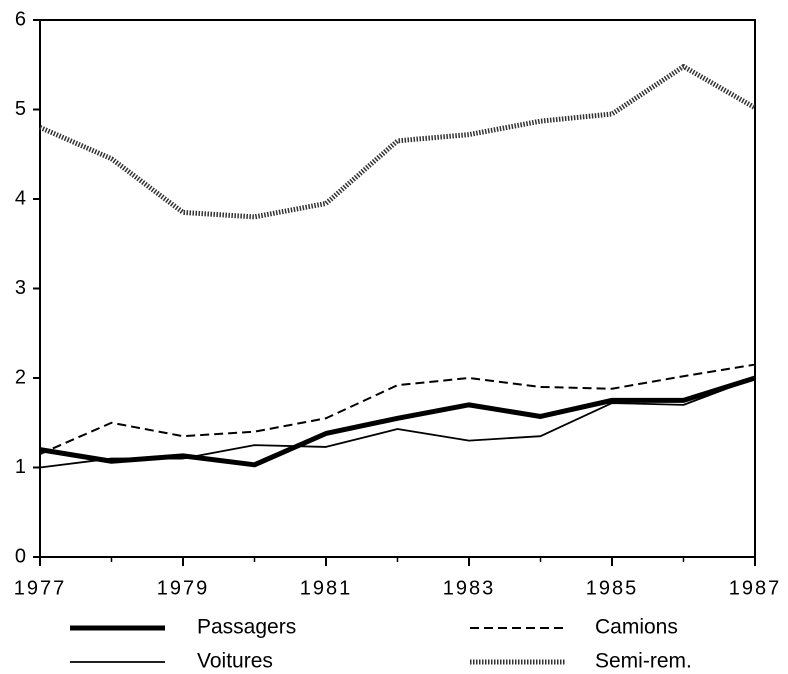 This screenshot has height=674, width=788. What do you see at coordinates (21, 19) in the screenshot?
I see `y-tick-label: 6` at bounding box center [21, 19].